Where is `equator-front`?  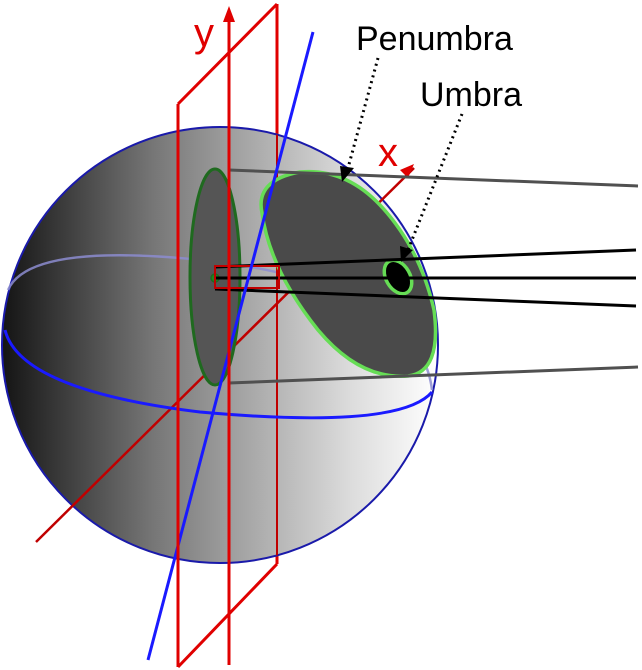 equator-front is located at coordinates (218, 374).